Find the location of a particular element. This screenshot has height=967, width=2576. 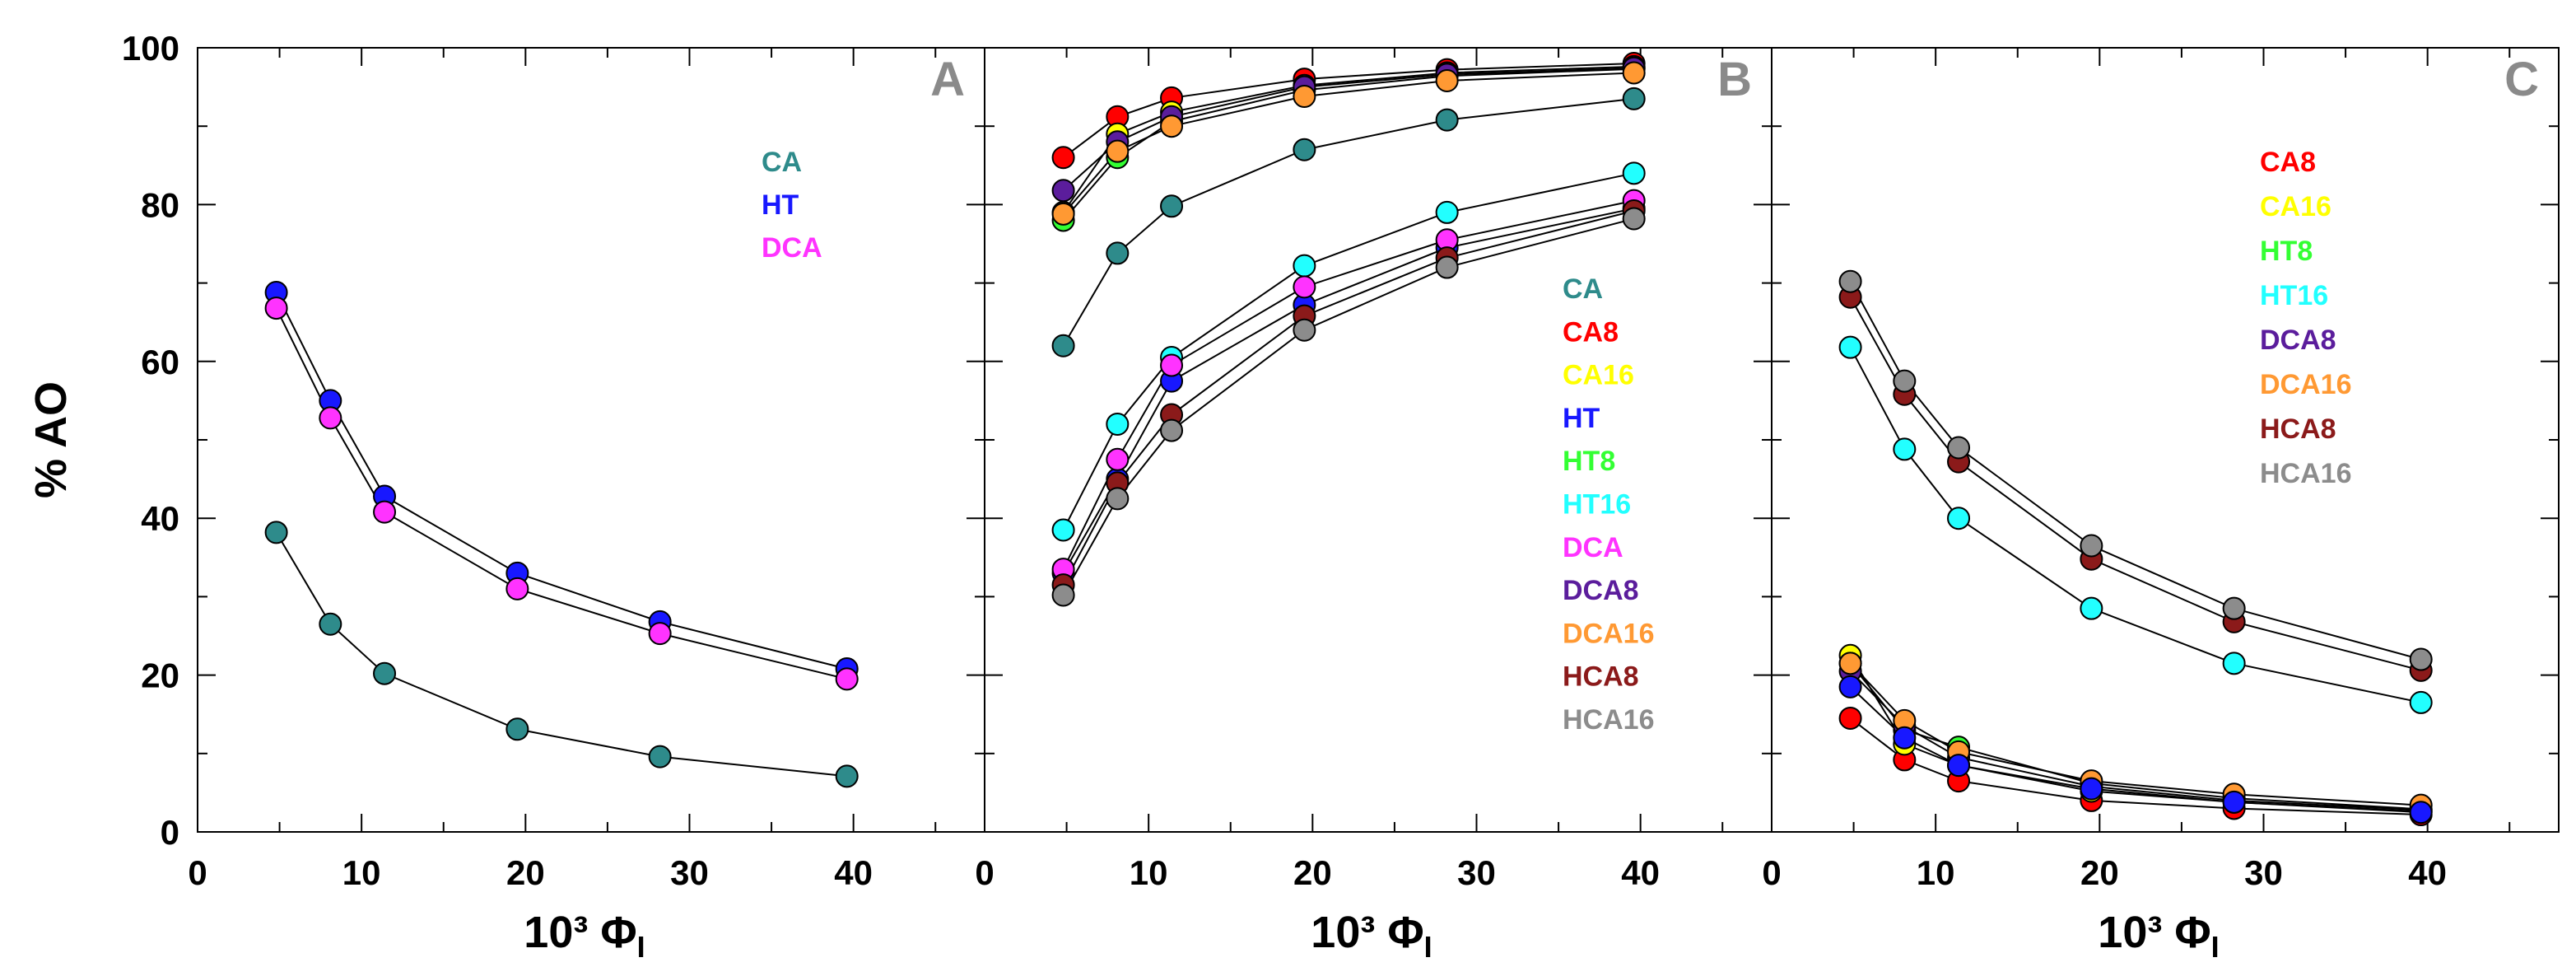

series-line-ht8 is located at coordinates (1348, 145).